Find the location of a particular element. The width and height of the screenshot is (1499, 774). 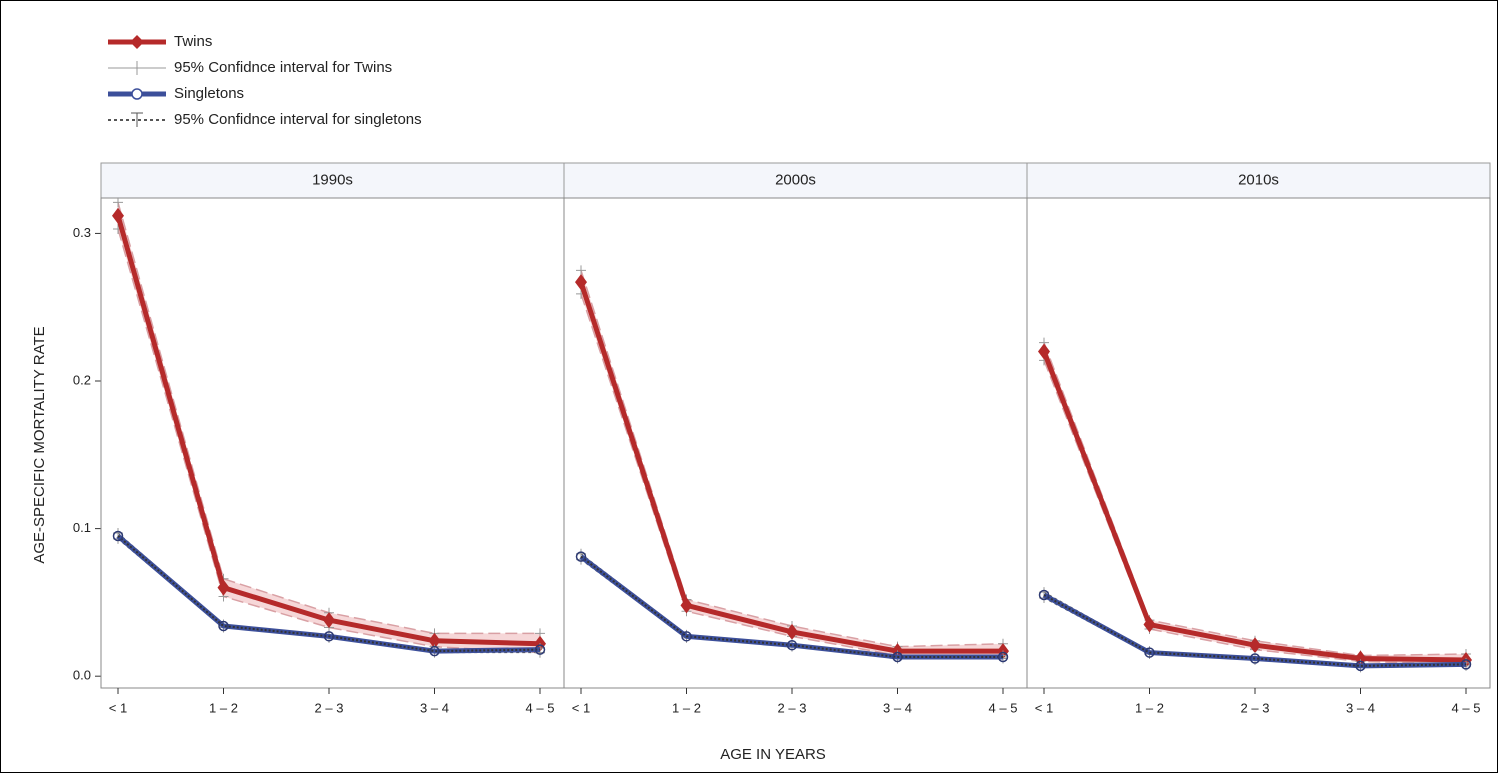

panel-title: 2010s is located at coordinates (1258, 179).